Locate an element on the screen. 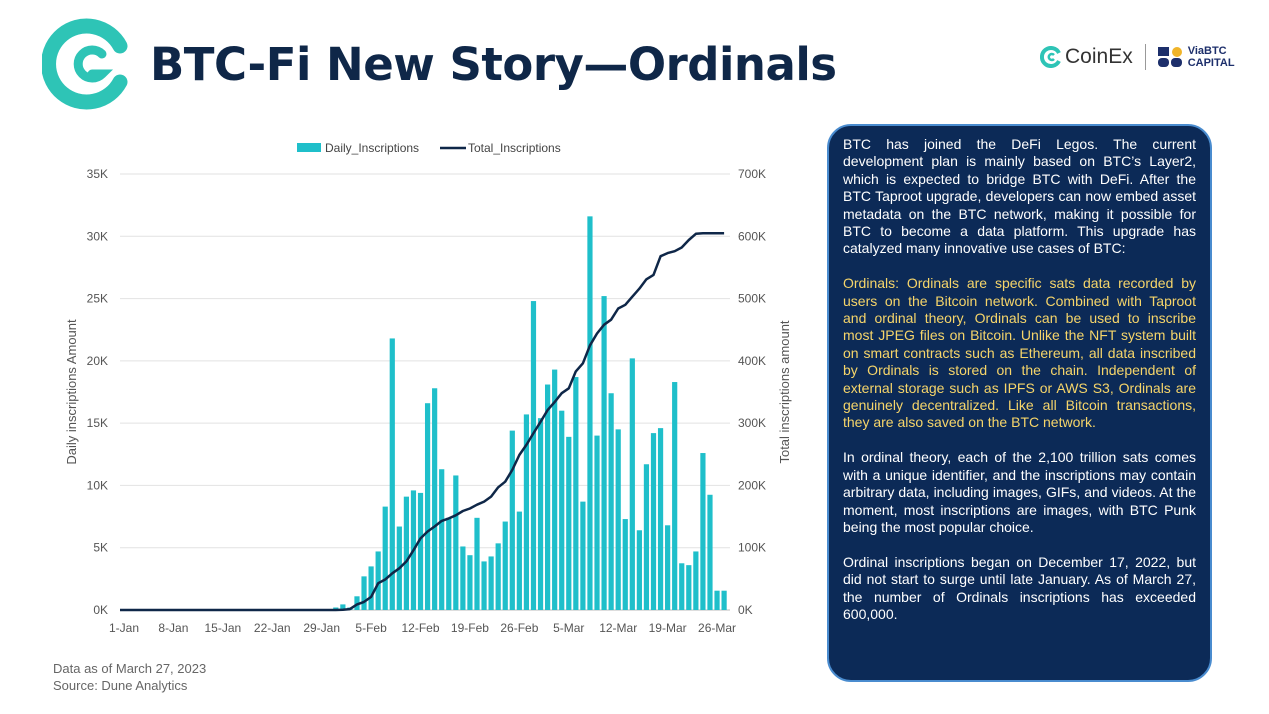  x-tick-label: 26-Mar is located at coordinates (717, 628).